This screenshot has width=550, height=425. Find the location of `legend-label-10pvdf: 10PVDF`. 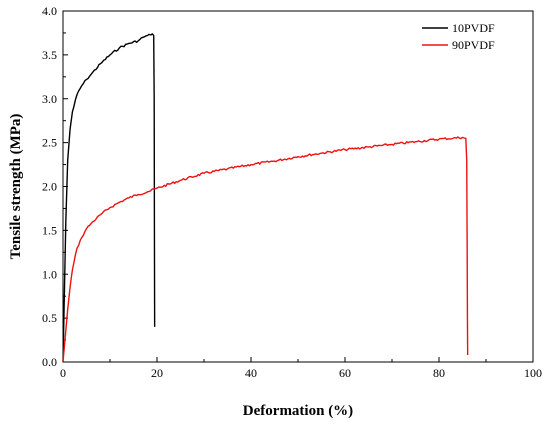

legend-label-10pvdf: 10PVDF is located at coordinates (473, 28).